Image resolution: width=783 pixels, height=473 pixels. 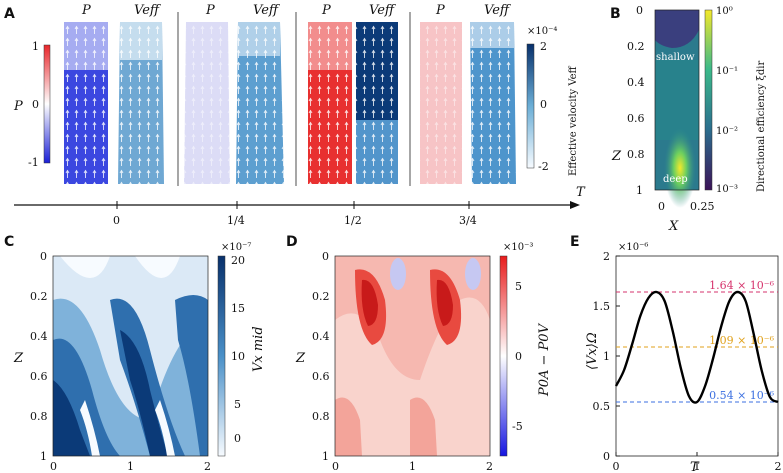 I want to click on v-colorbar-label: Effective velocity Veff, so click(x=573, y=120).